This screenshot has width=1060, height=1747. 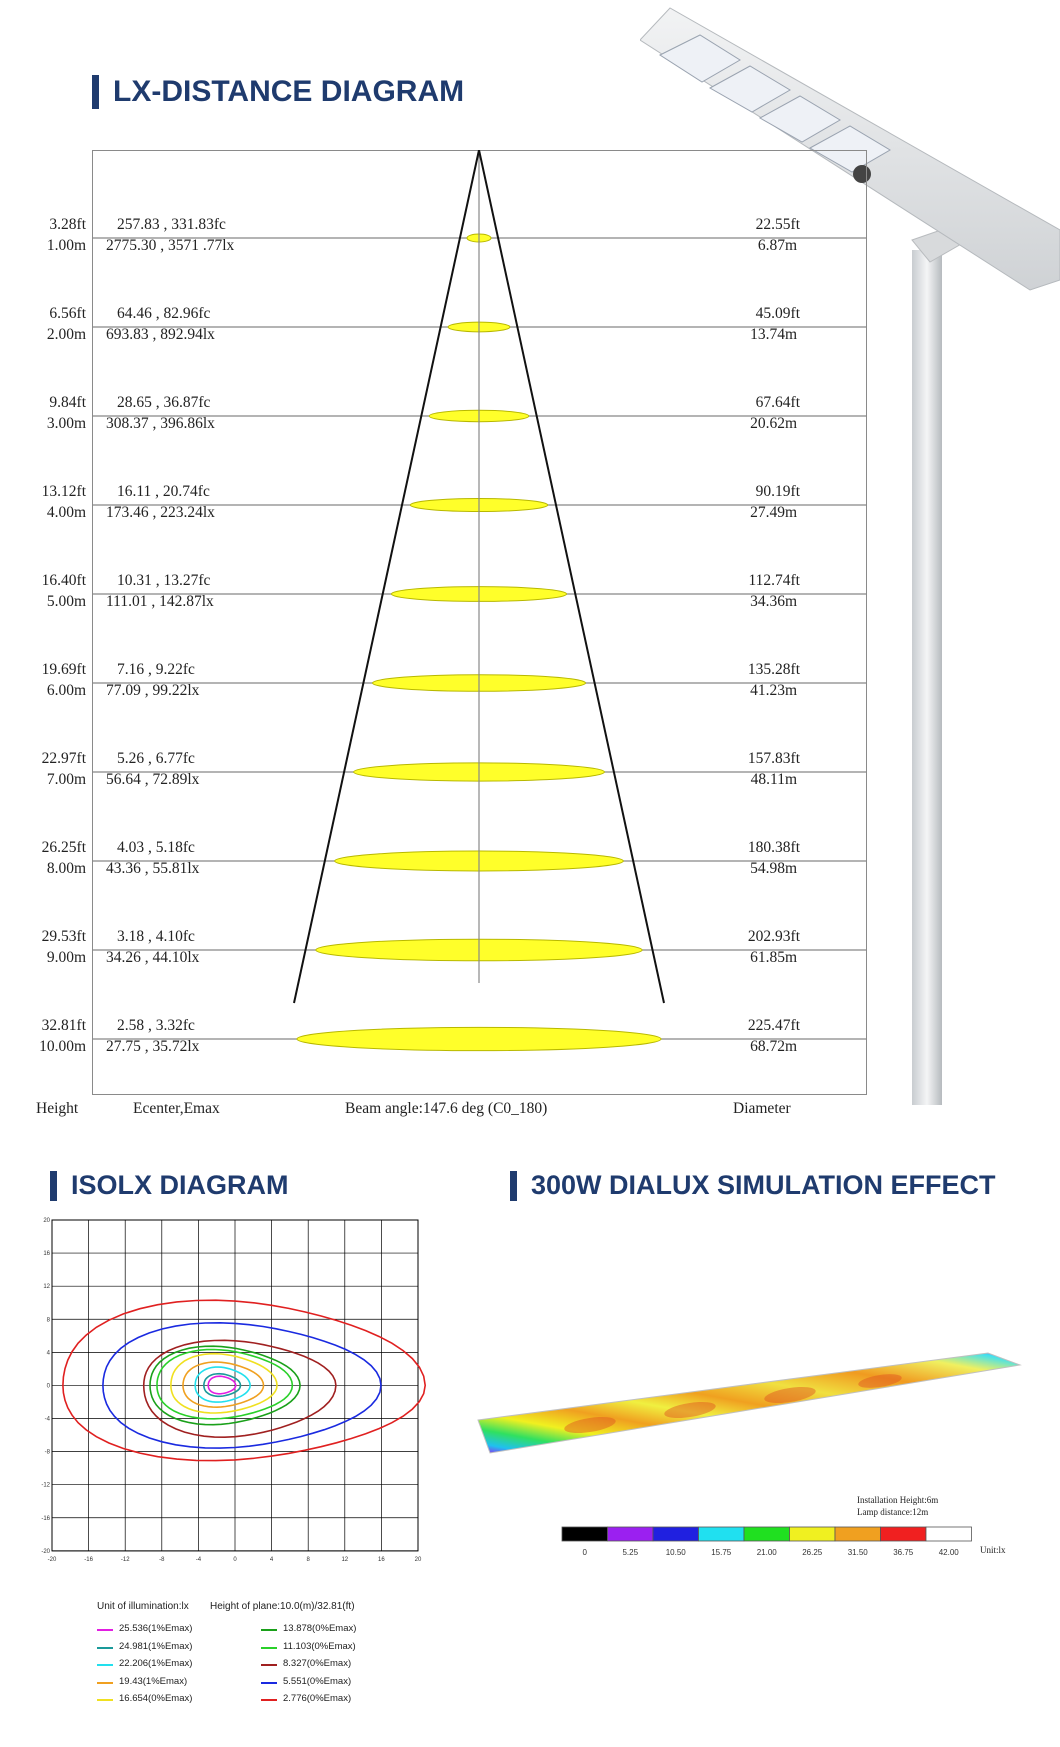 I want to click on scale-value-label: 26.25, so click(x=812, y=1552).